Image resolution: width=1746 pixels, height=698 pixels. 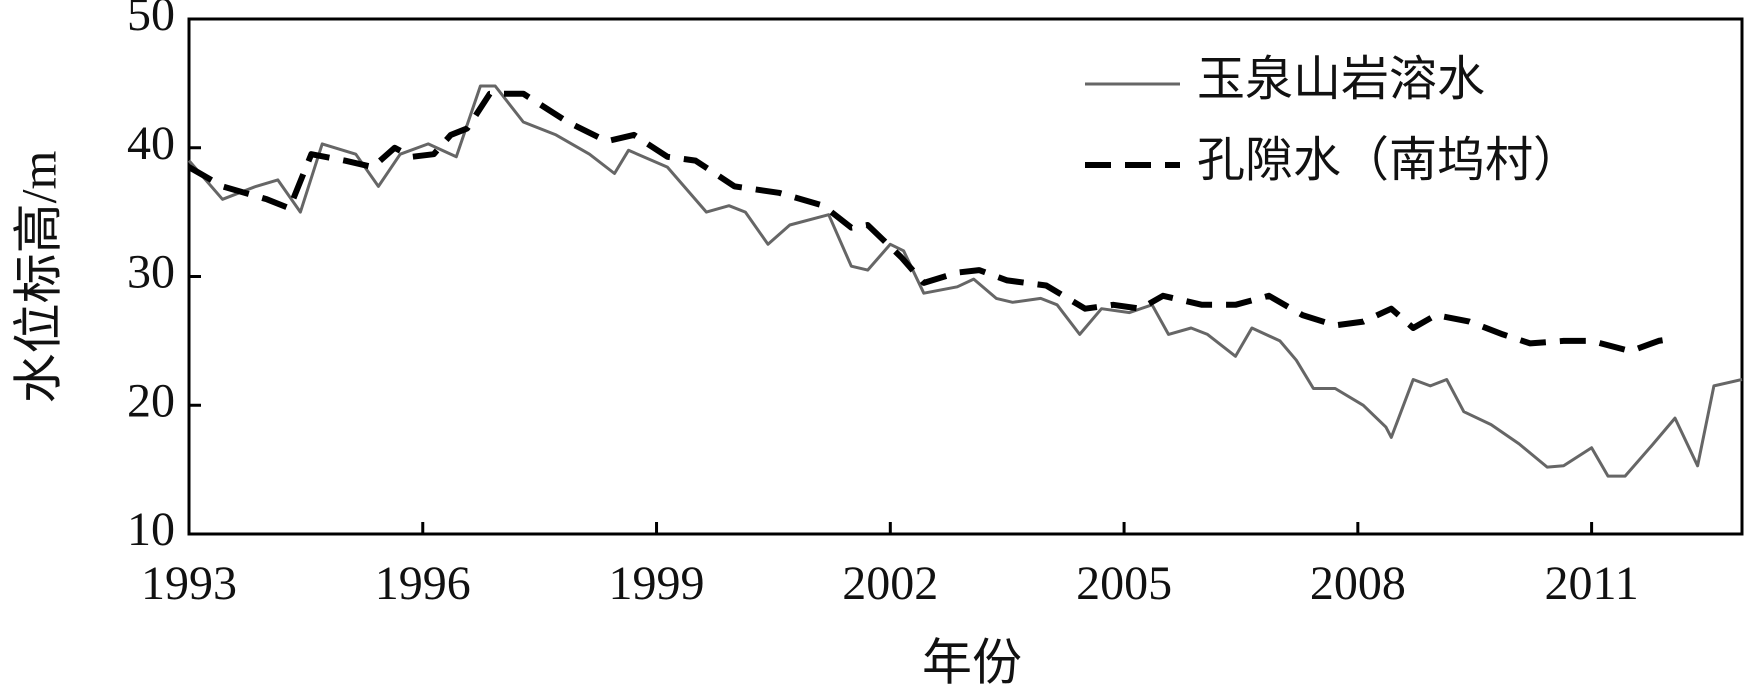 I want to click on x-tick-label: 2002, so click(x=890, y=583).